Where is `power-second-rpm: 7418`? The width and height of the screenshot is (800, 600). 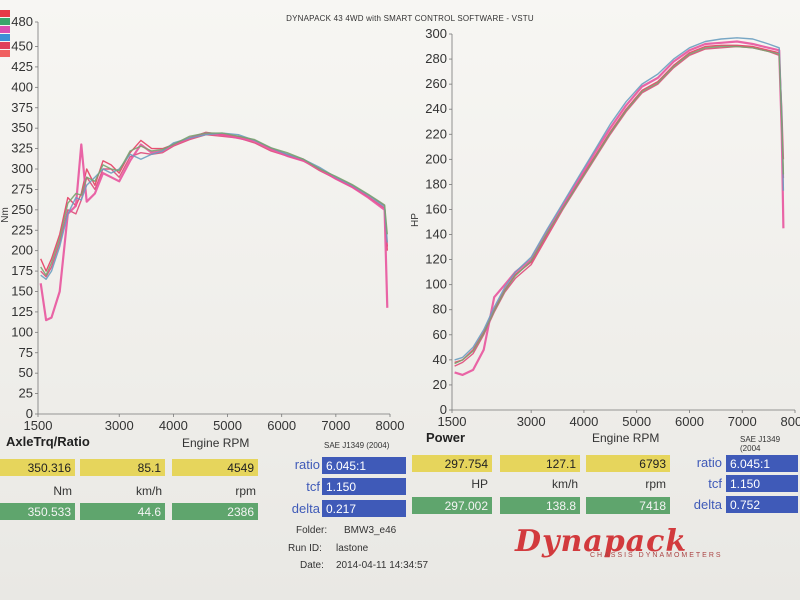
power-second-rpm: 7418 is located at coordinates (628, 505).